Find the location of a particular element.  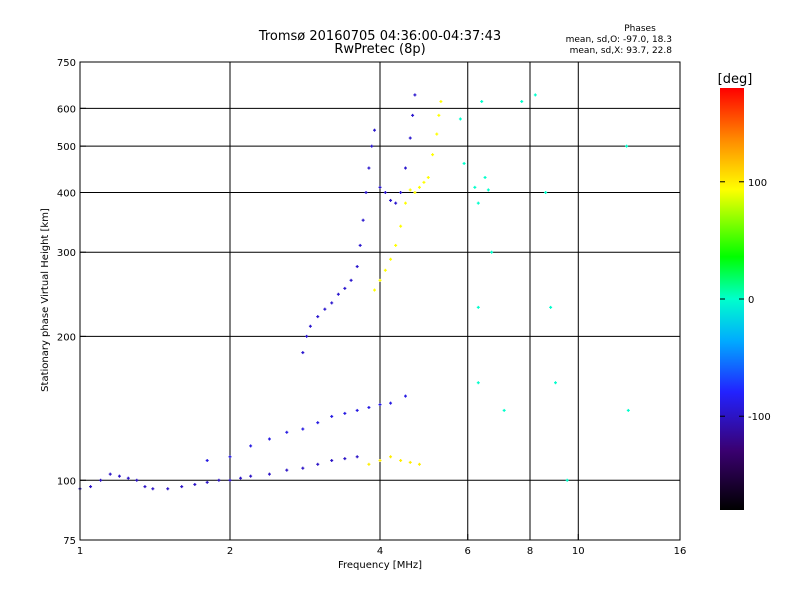

x-axis-label: Frequency [MHz] is located at coordinates (380, 565).